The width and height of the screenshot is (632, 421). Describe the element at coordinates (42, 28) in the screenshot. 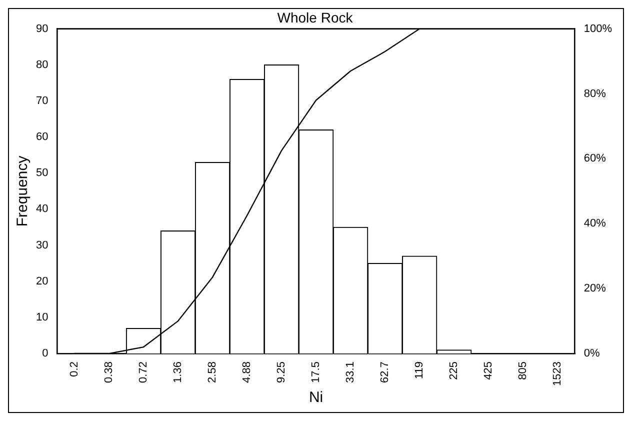

I see `y-tick-label: 90` at that location.